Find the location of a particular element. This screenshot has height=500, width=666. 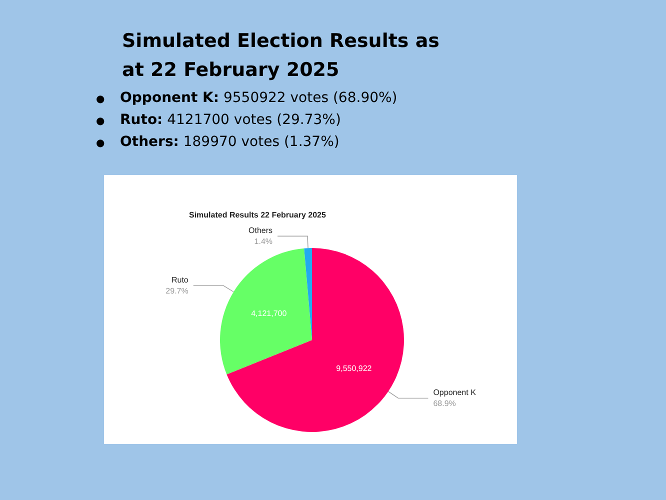

text: ● Ruto: 4121700 votes (29.73%) is located at coordinates (218, 120).